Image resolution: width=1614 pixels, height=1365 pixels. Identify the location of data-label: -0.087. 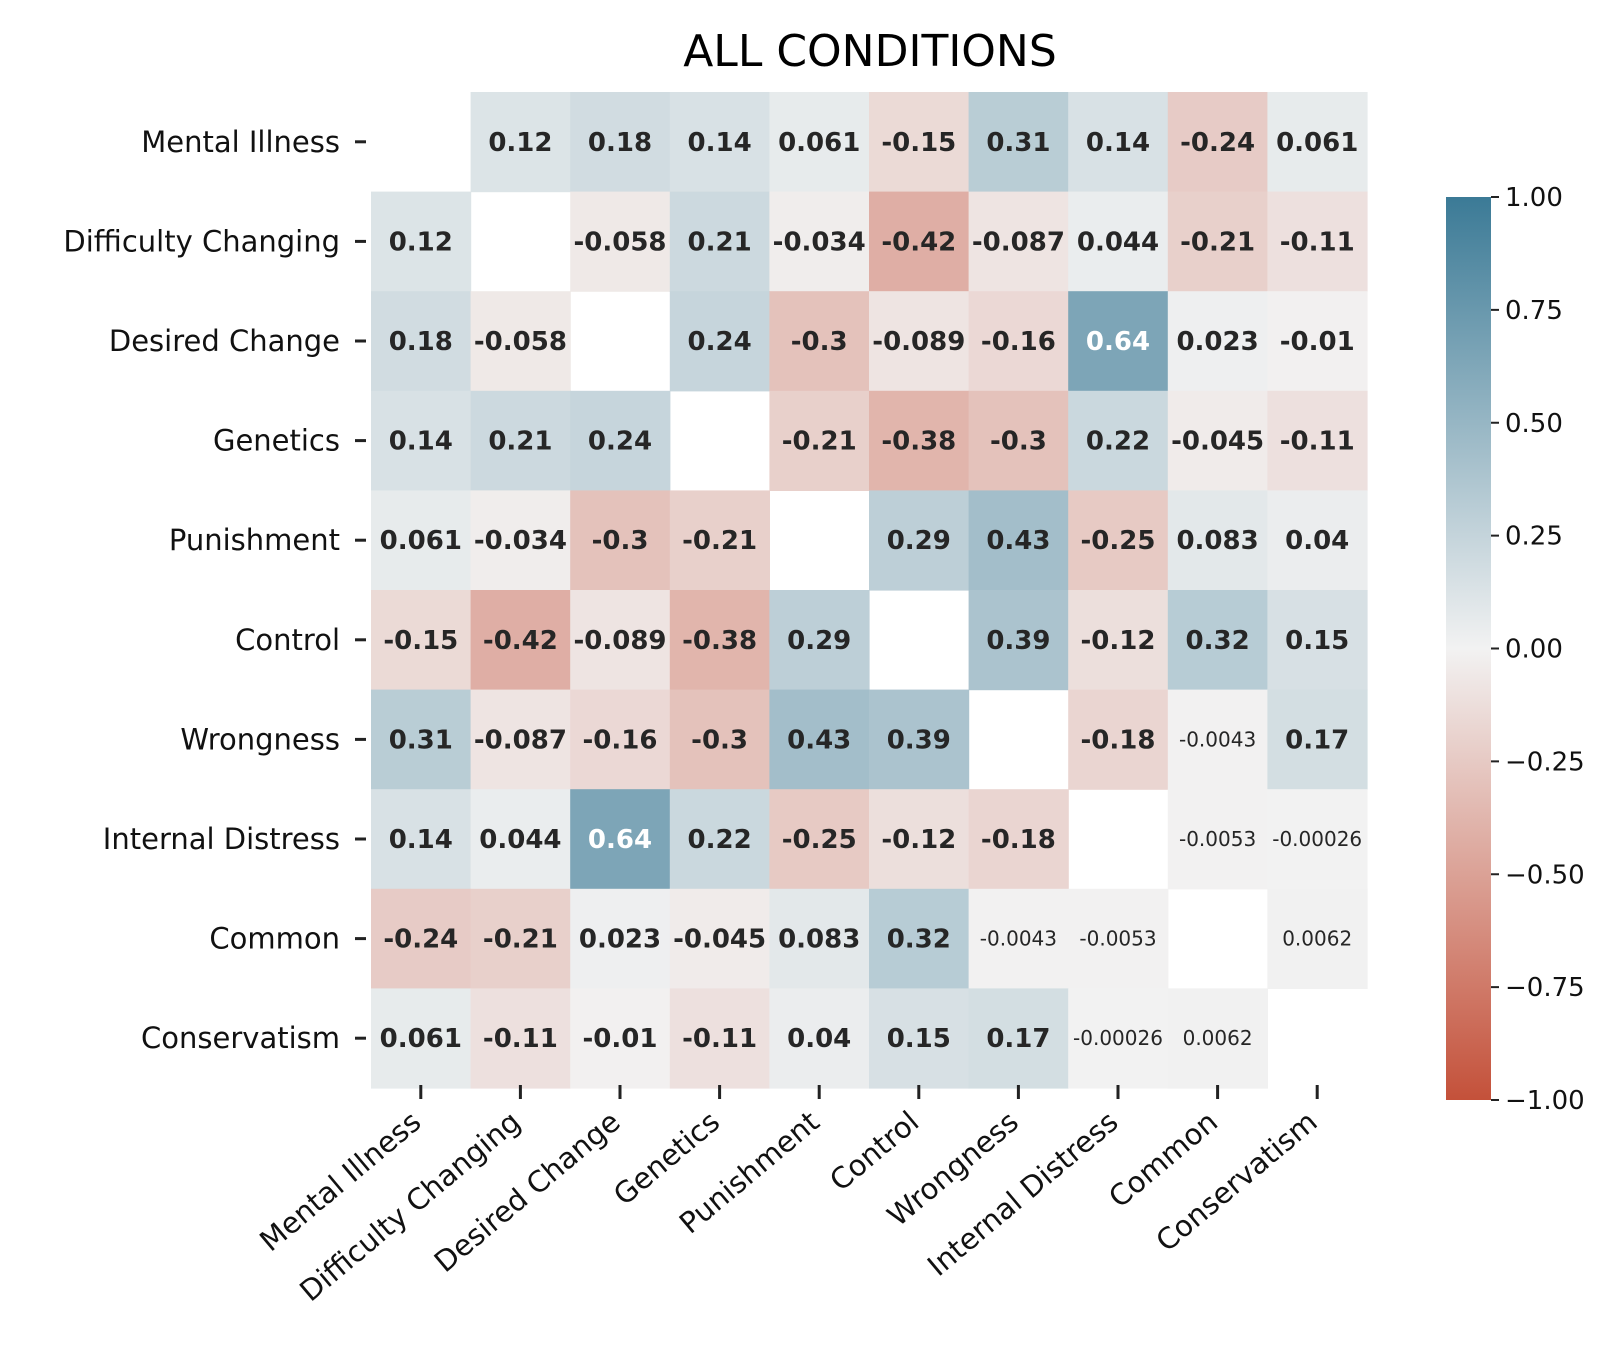
(520, 740).